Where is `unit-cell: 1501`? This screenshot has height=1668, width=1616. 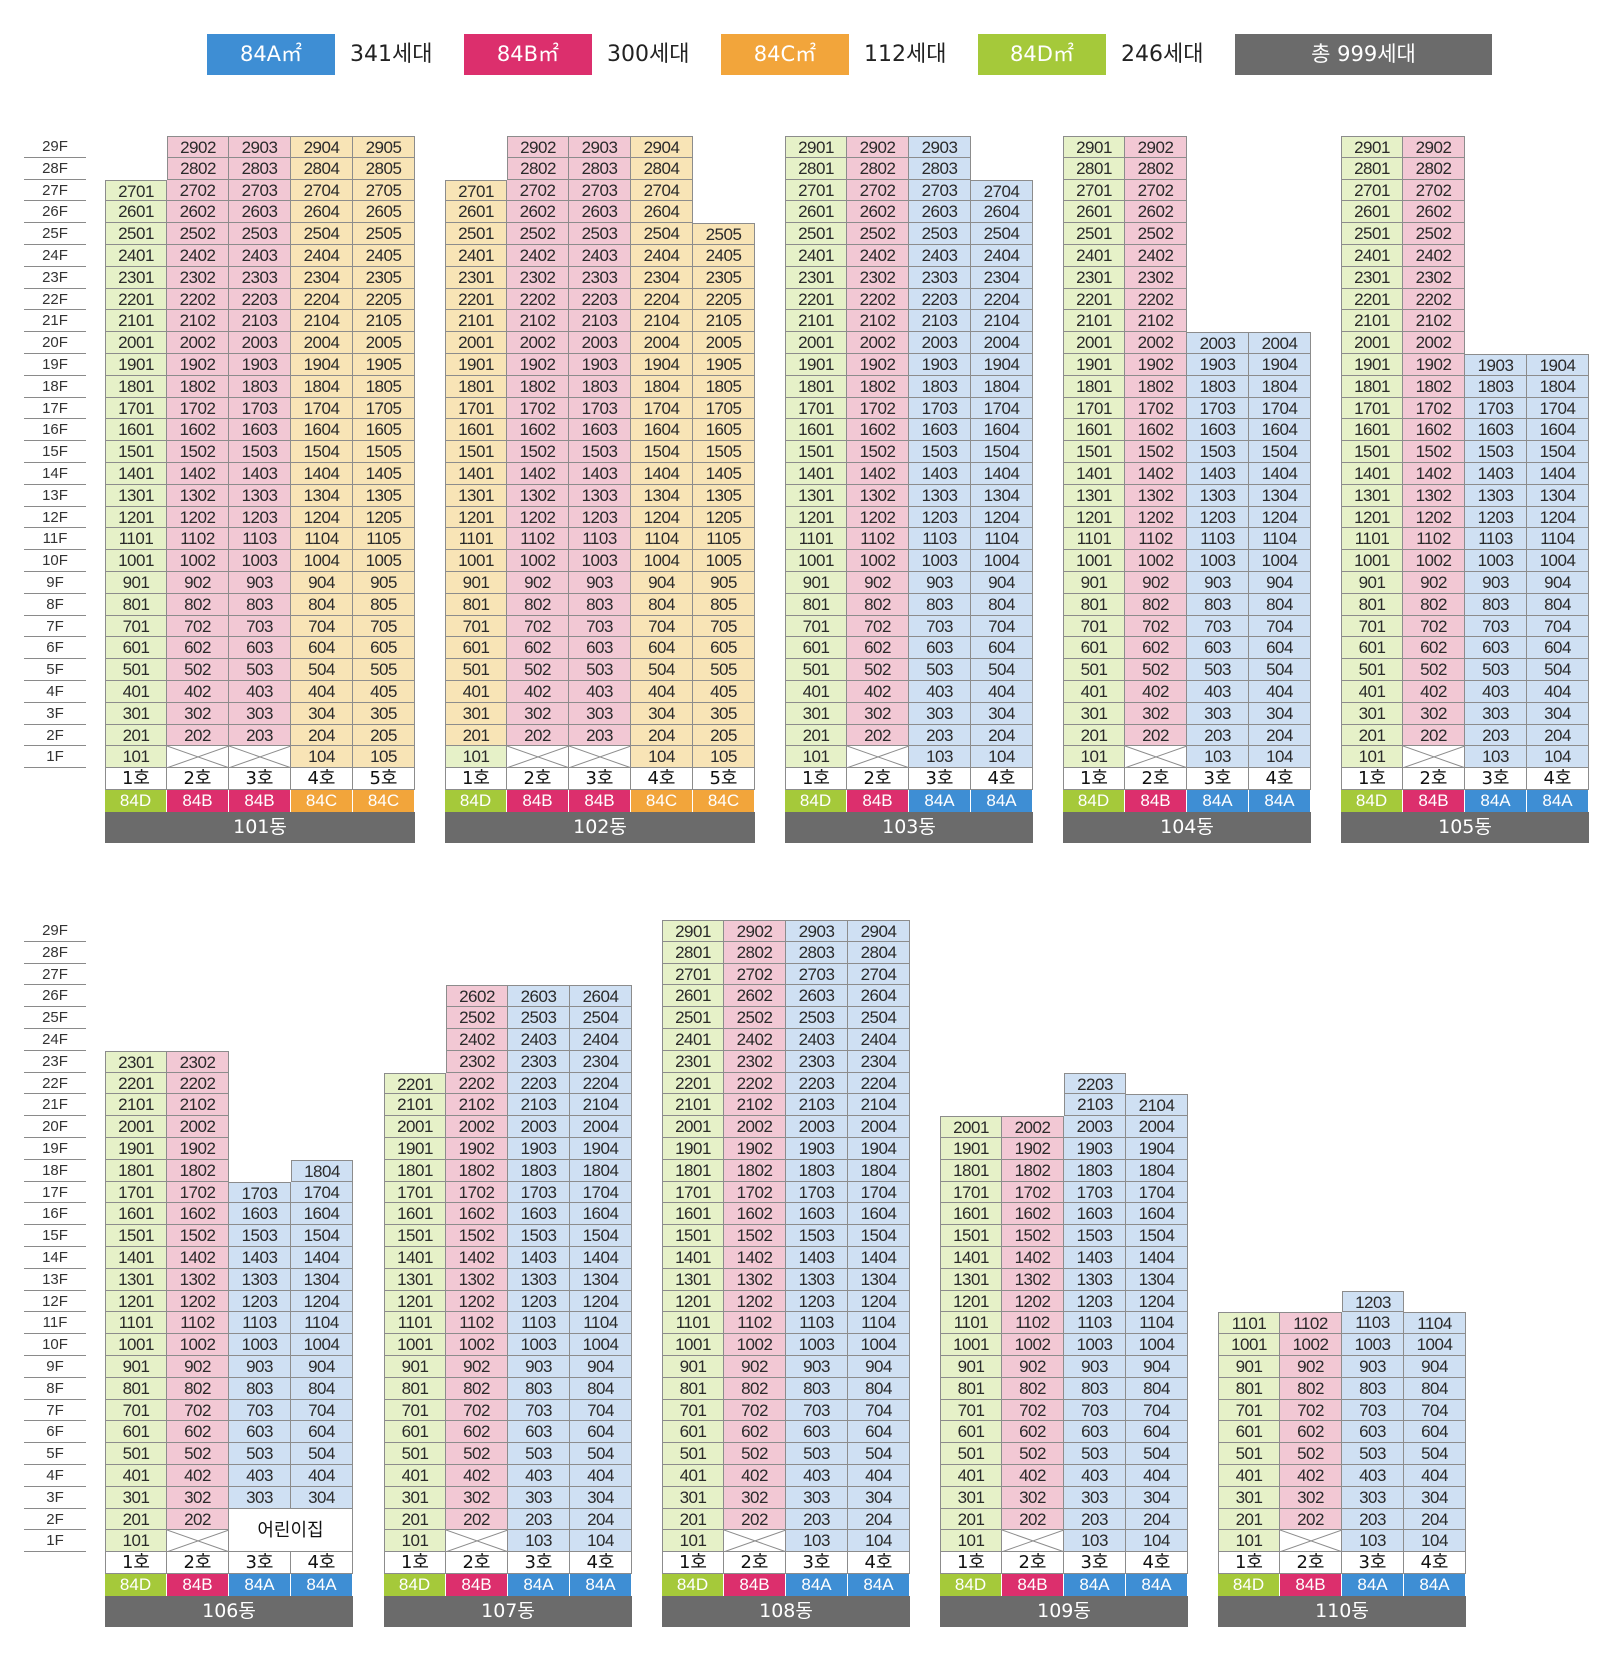
unit-cell: 1501 is located at coordinates (476, 452).